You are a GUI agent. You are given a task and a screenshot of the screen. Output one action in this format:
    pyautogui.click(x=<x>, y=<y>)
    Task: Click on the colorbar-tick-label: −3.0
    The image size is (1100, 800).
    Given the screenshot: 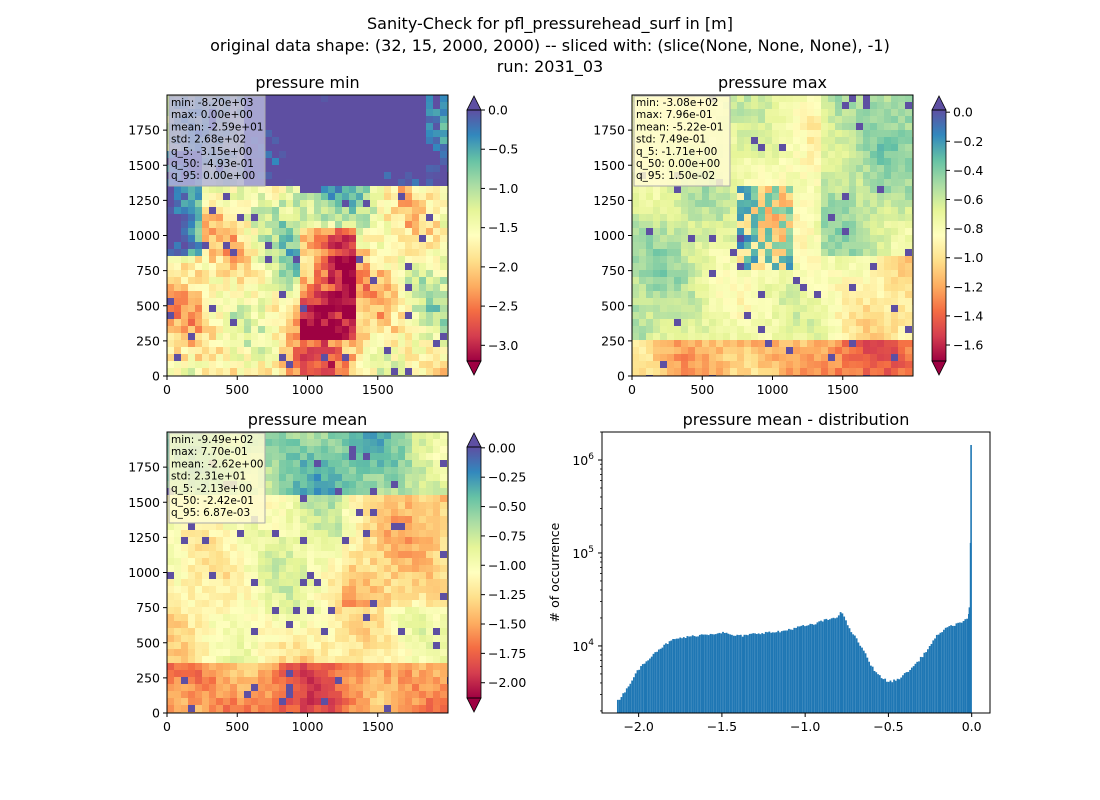 What is the action you would take?
    pyautogui.click(x=503, y=345)
    